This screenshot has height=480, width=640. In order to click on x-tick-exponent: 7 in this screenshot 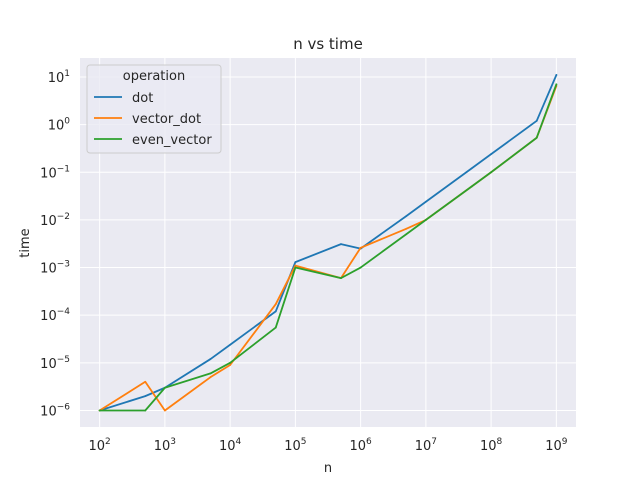, I will do `click(434, 442)`.